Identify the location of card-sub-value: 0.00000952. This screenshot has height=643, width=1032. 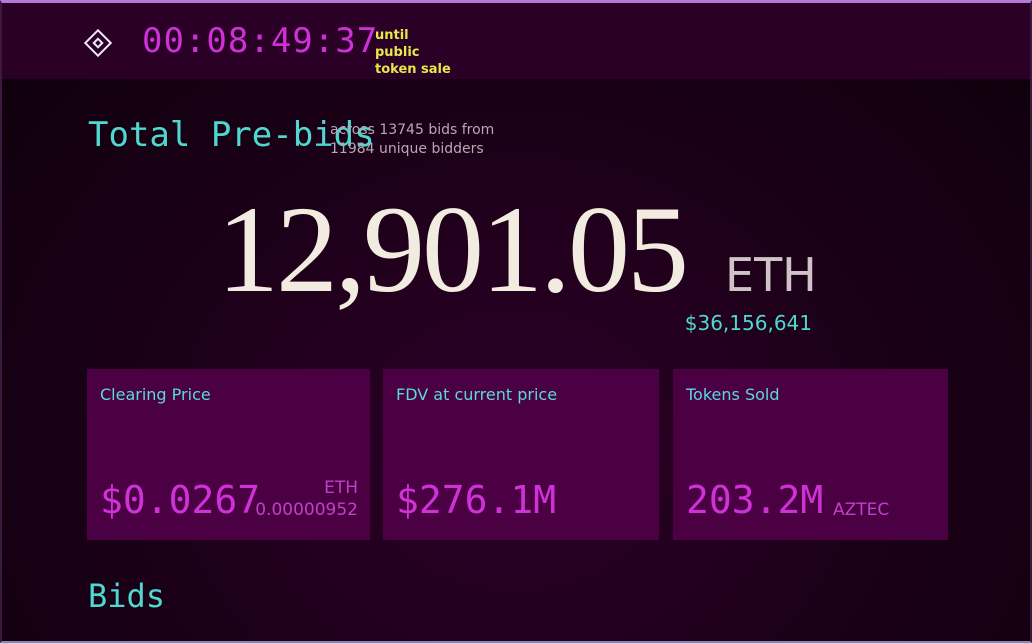
(306, 510).